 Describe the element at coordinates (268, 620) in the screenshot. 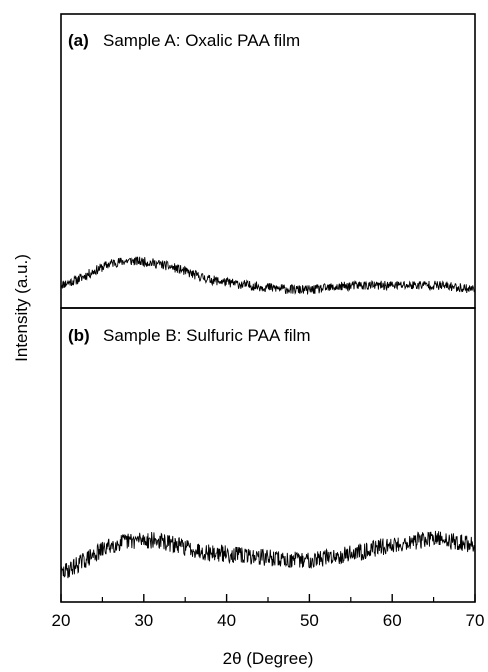

I see `x-axis-tick-labels: 20 30 40 50 60 70` at that location.